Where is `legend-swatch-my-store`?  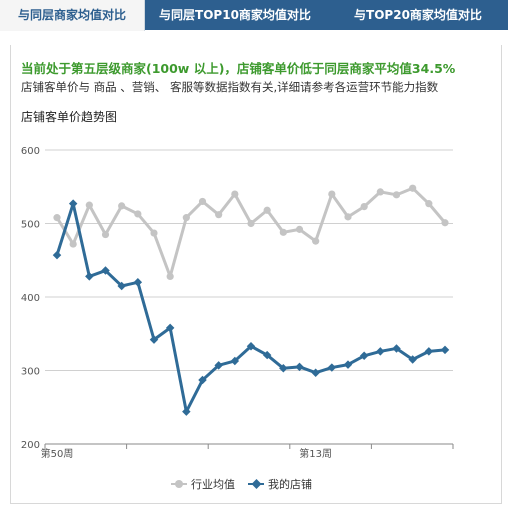 legend-swatch-my-store is located at coordinates (256, 484).